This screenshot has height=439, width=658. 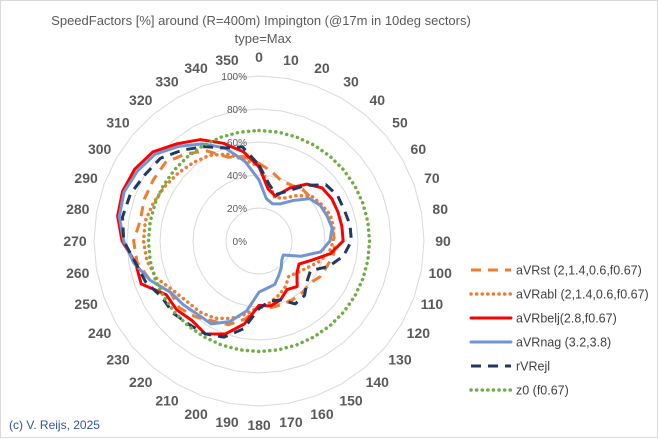 What do you see at coordinates (263, 38) in the screenshot?
I see `chart-subtitle: type=Max` at bounding box center [263, 38].